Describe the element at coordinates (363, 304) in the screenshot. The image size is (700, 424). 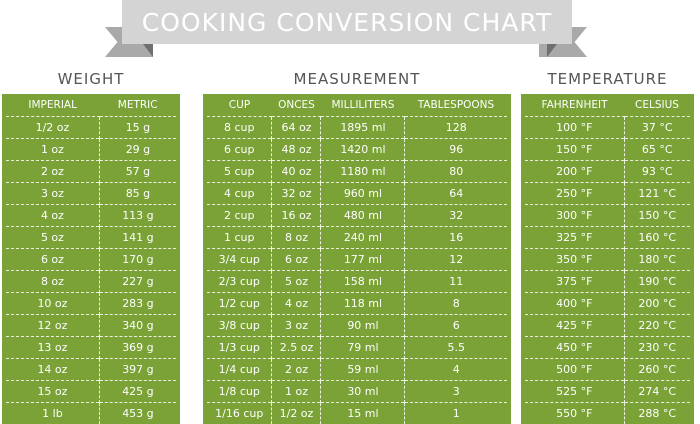
I see `measurement-table-cell: 118 ml` at that location.